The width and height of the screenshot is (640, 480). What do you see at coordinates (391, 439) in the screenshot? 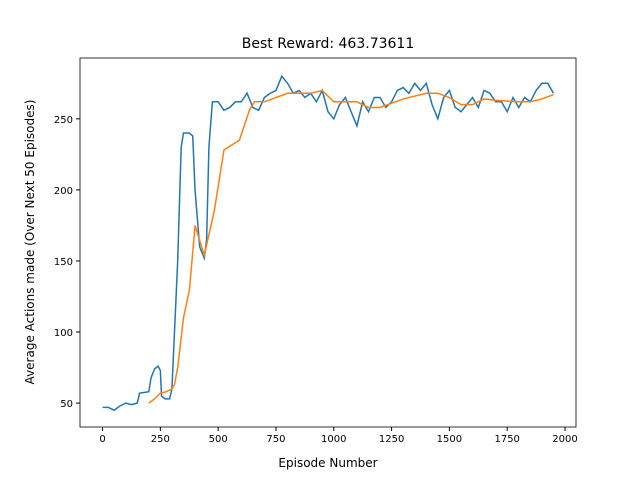
I see `x-tick-label: 1250` at bounding box center [391, 439].